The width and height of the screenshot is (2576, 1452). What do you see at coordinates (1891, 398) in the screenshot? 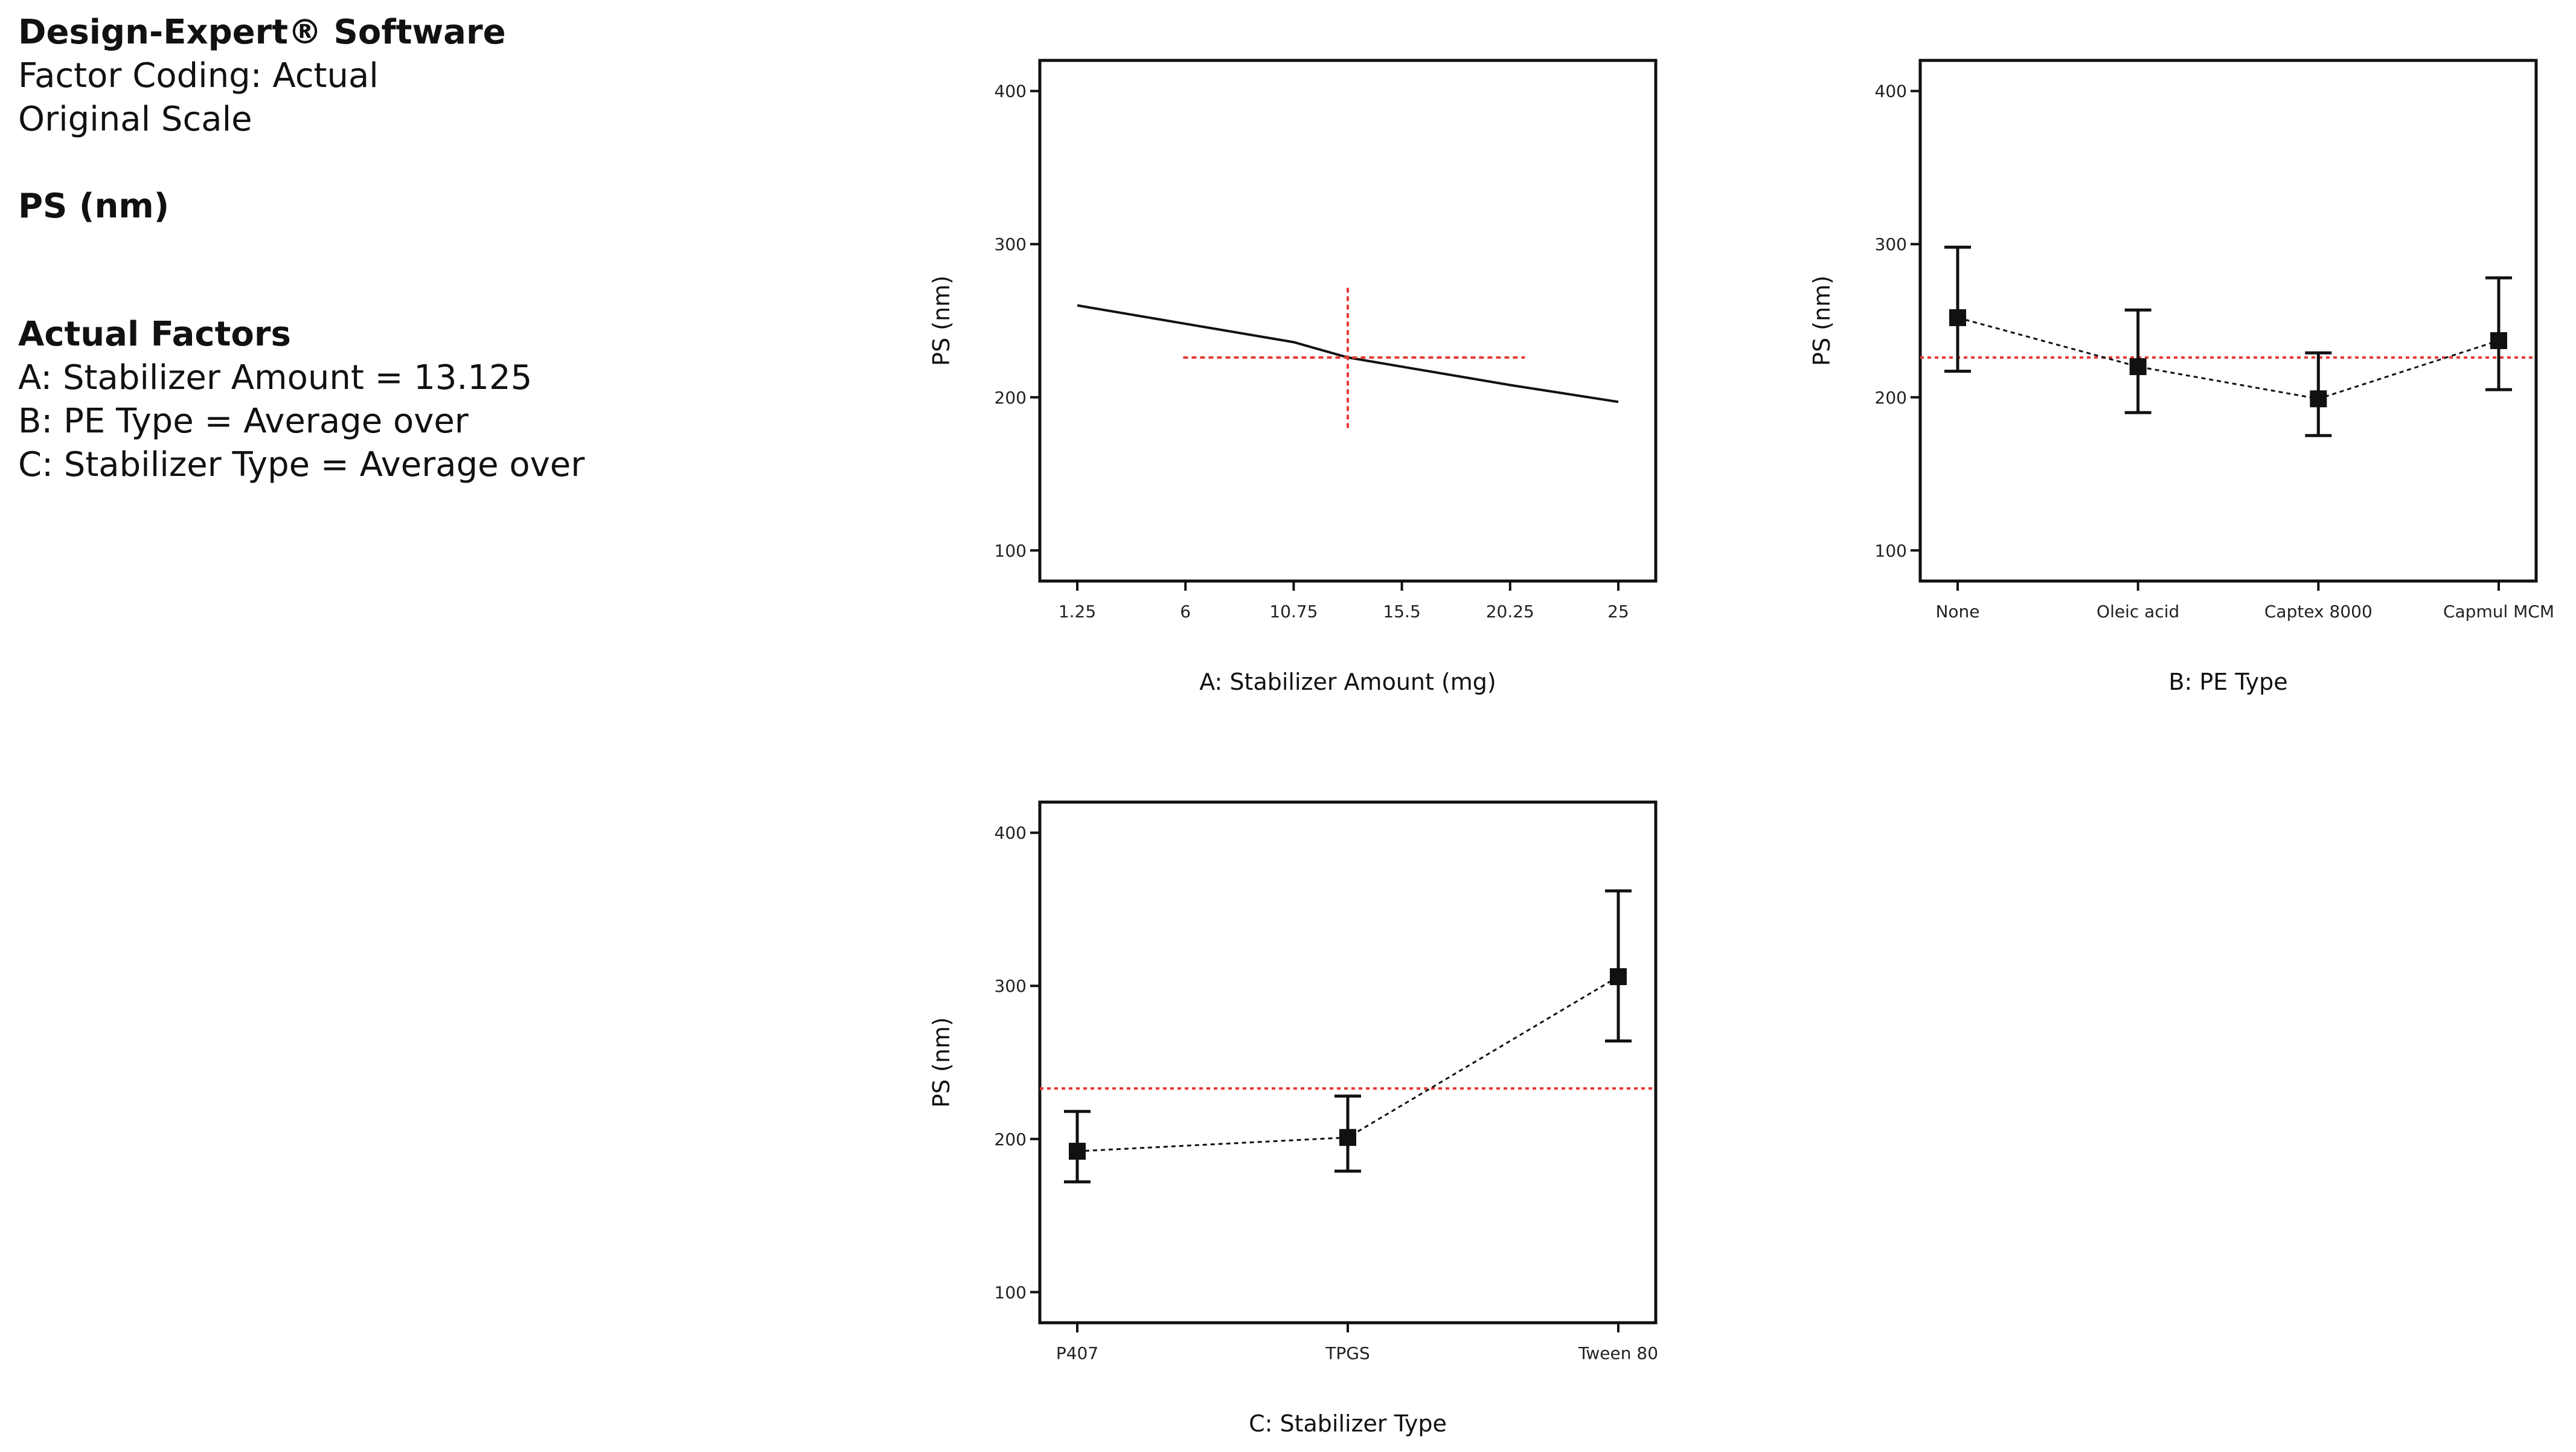
I see `chart2-ytick-label: 200` at bounding box center [1891, 398].